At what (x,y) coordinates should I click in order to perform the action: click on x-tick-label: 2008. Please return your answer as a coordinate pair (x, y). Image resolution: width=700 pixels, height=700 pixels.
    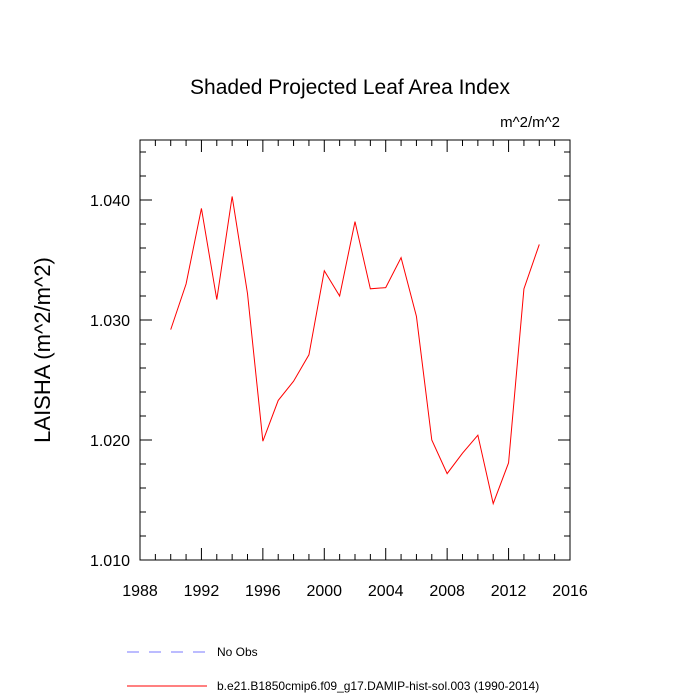
    Looking at the image, I should click on (447, 591).